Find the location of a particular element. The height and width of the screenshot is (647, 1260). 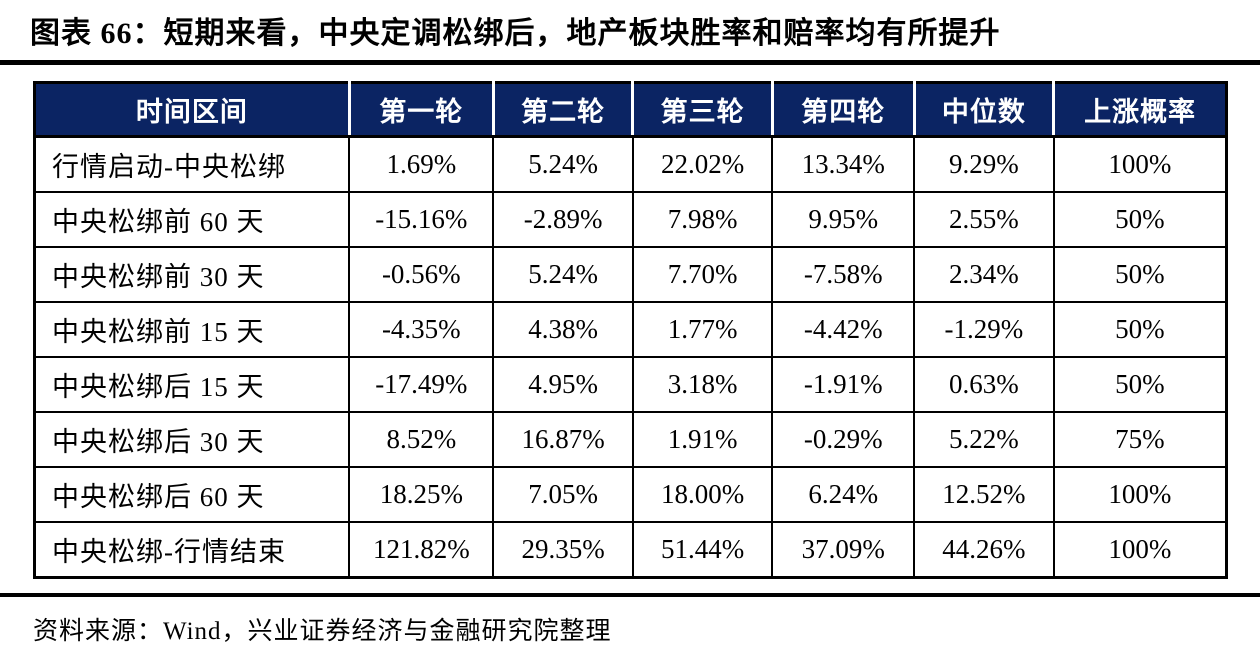

column-header-round1: 第一轮 is located at coordinates (420, 110).